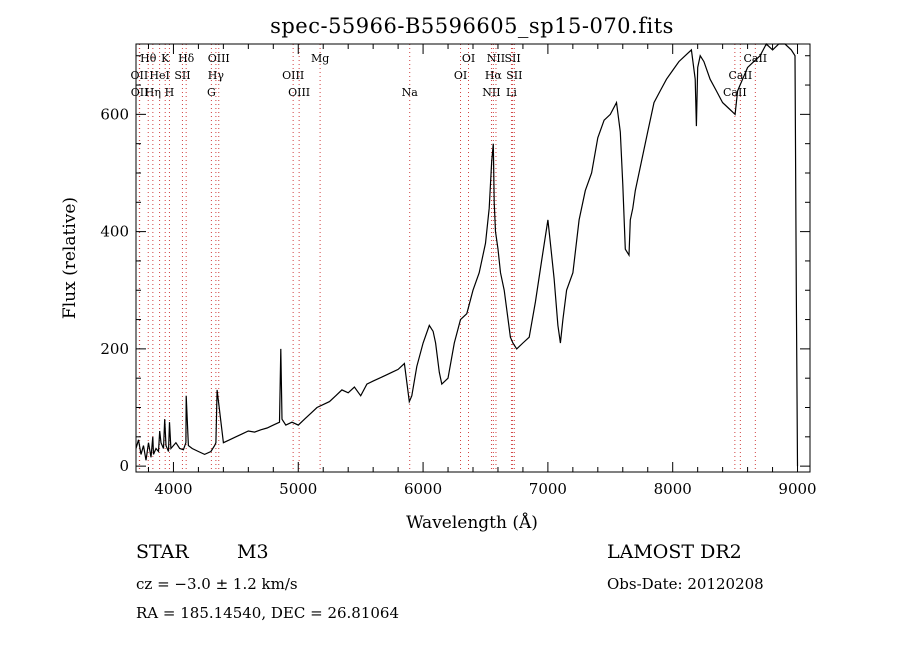 This screenshot has height=650, width=900. Describe the element at coordinates (162, 552) in the screenshot. I see `object-class: STAR` at that location.